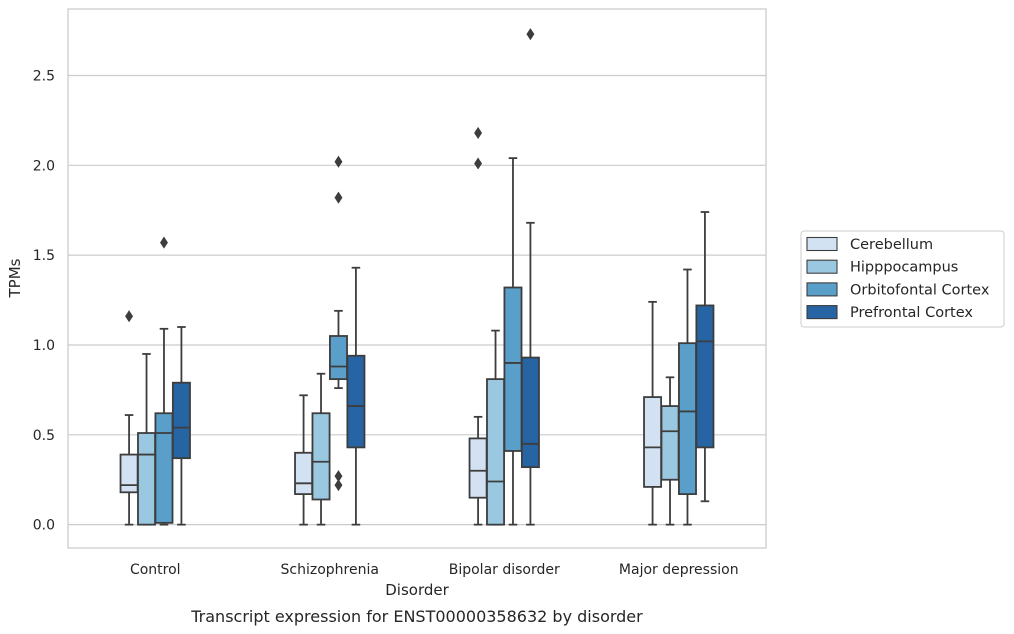 This screenshot has height=634, width=1014. I want to click on legend-frame, so click(902, 279).